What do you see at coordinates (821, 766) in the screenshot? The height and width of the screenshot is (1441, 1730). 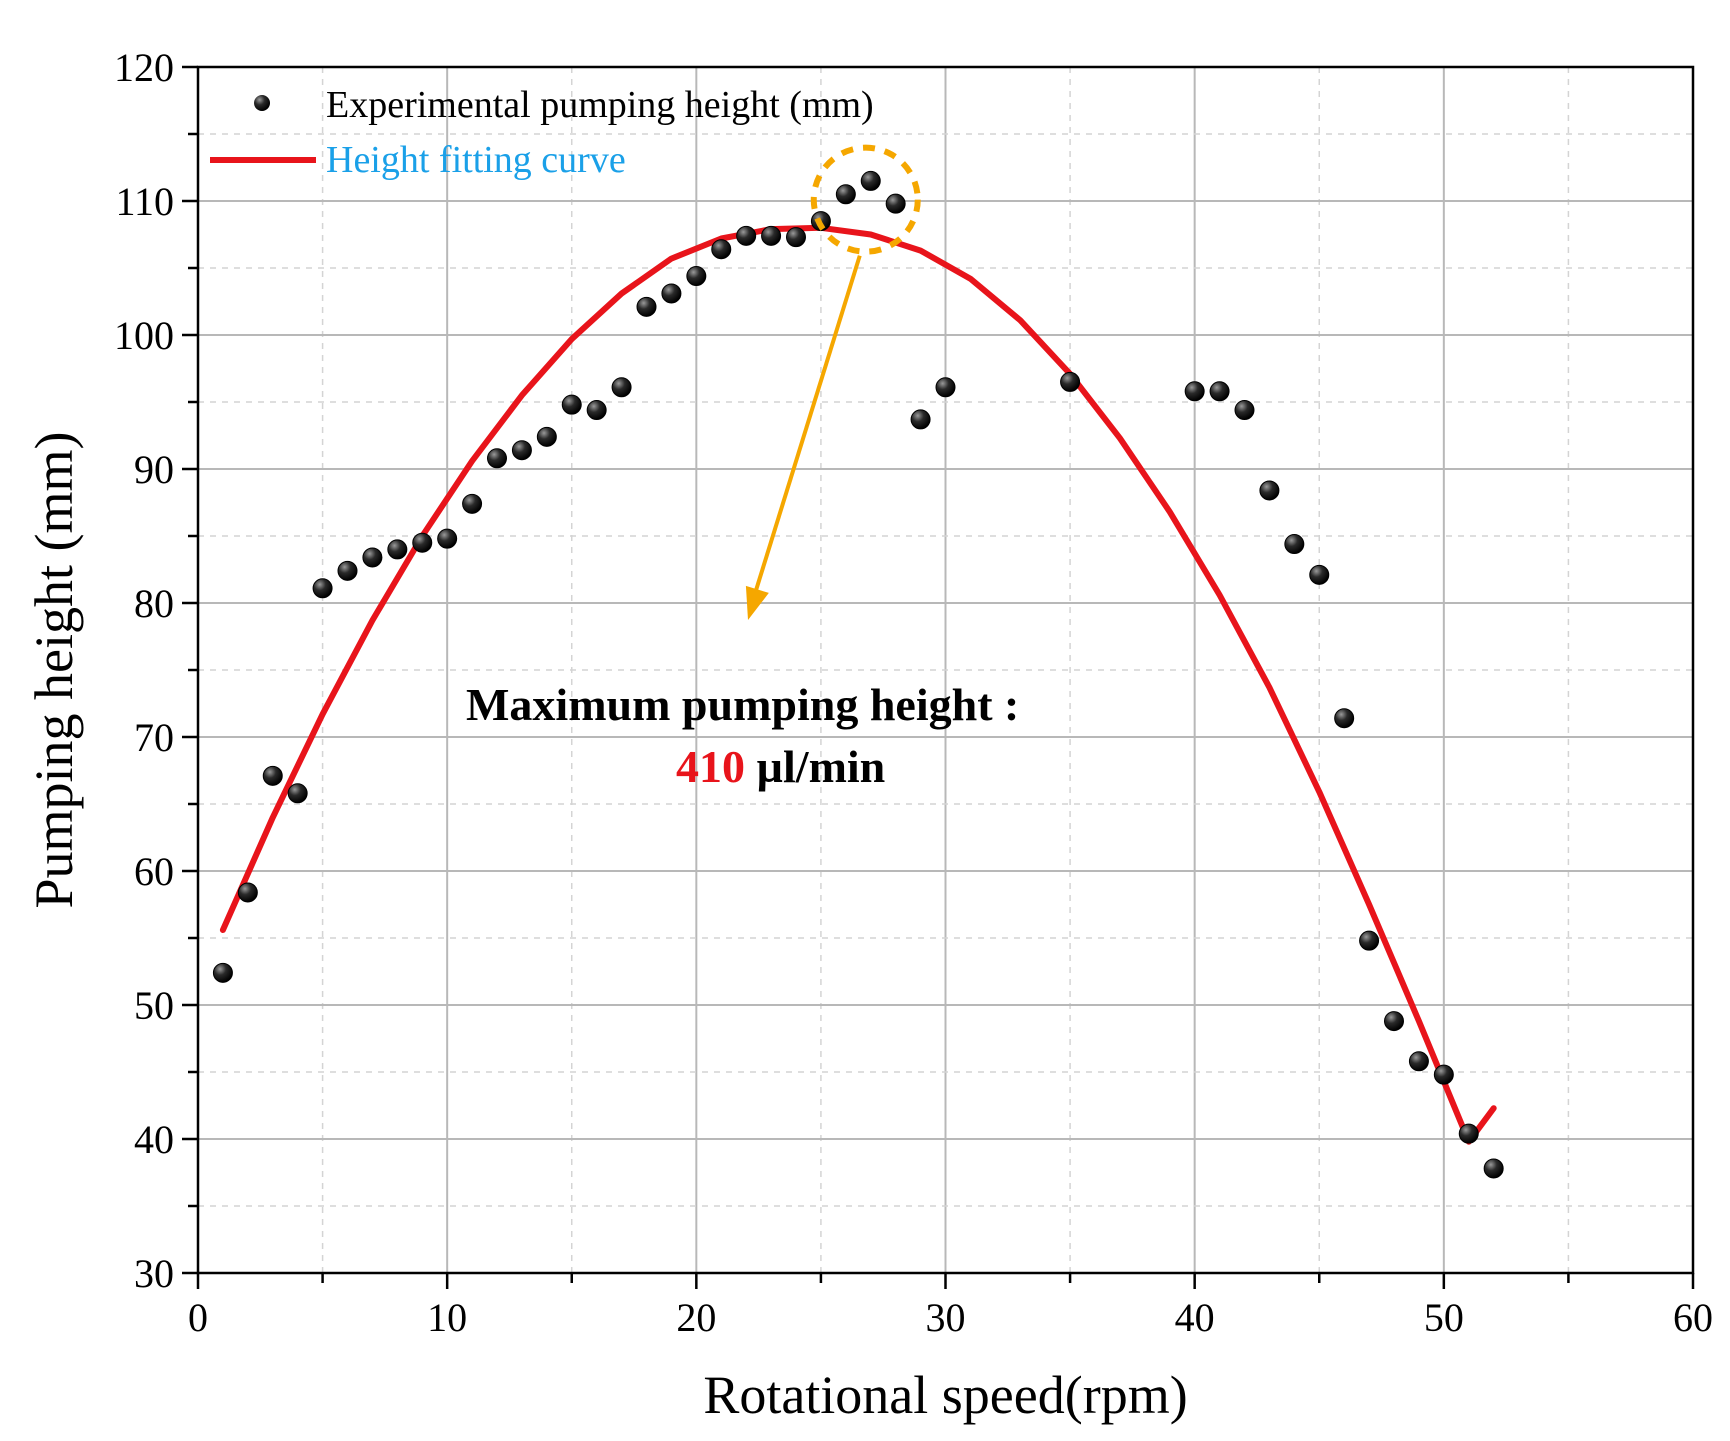 I see `annotation-unit: µl/min` at bounding box center [821, 766].